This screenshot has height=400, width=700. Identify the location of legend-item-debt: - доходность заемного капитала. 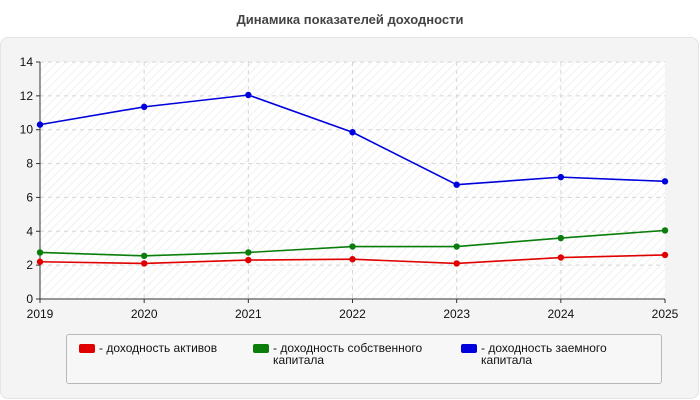
(551, 354).